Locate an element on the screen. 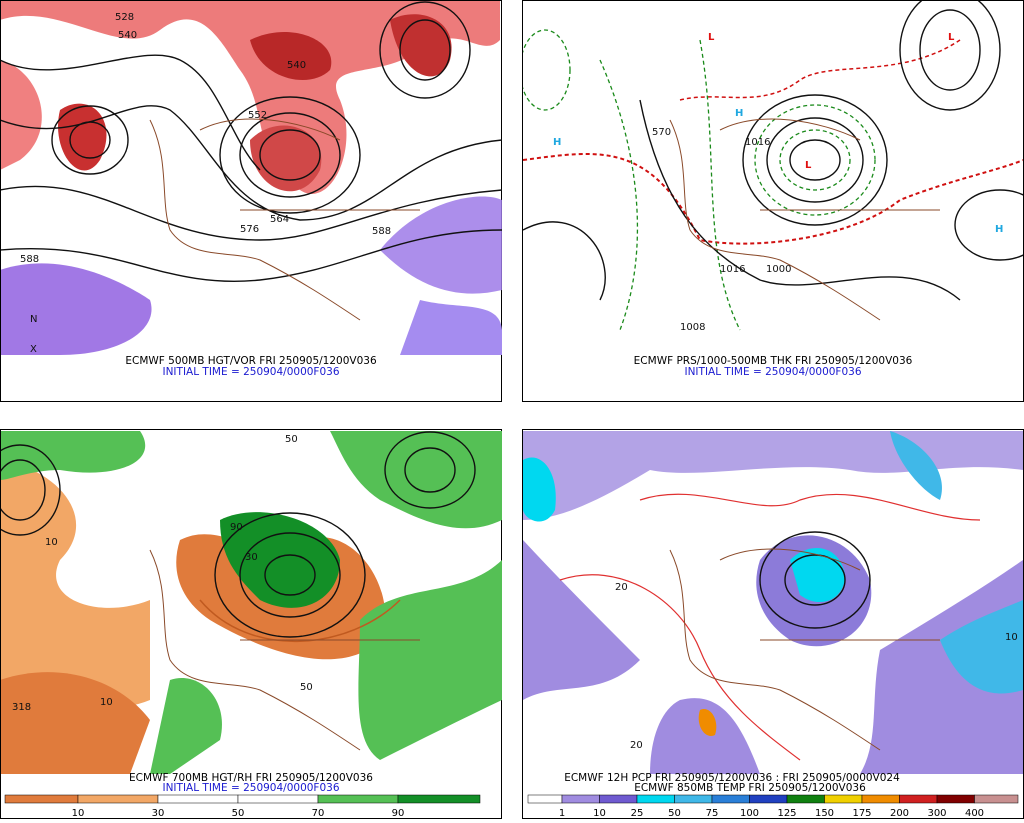  colorbar-label: 125 is located at coordinates (786, 813).